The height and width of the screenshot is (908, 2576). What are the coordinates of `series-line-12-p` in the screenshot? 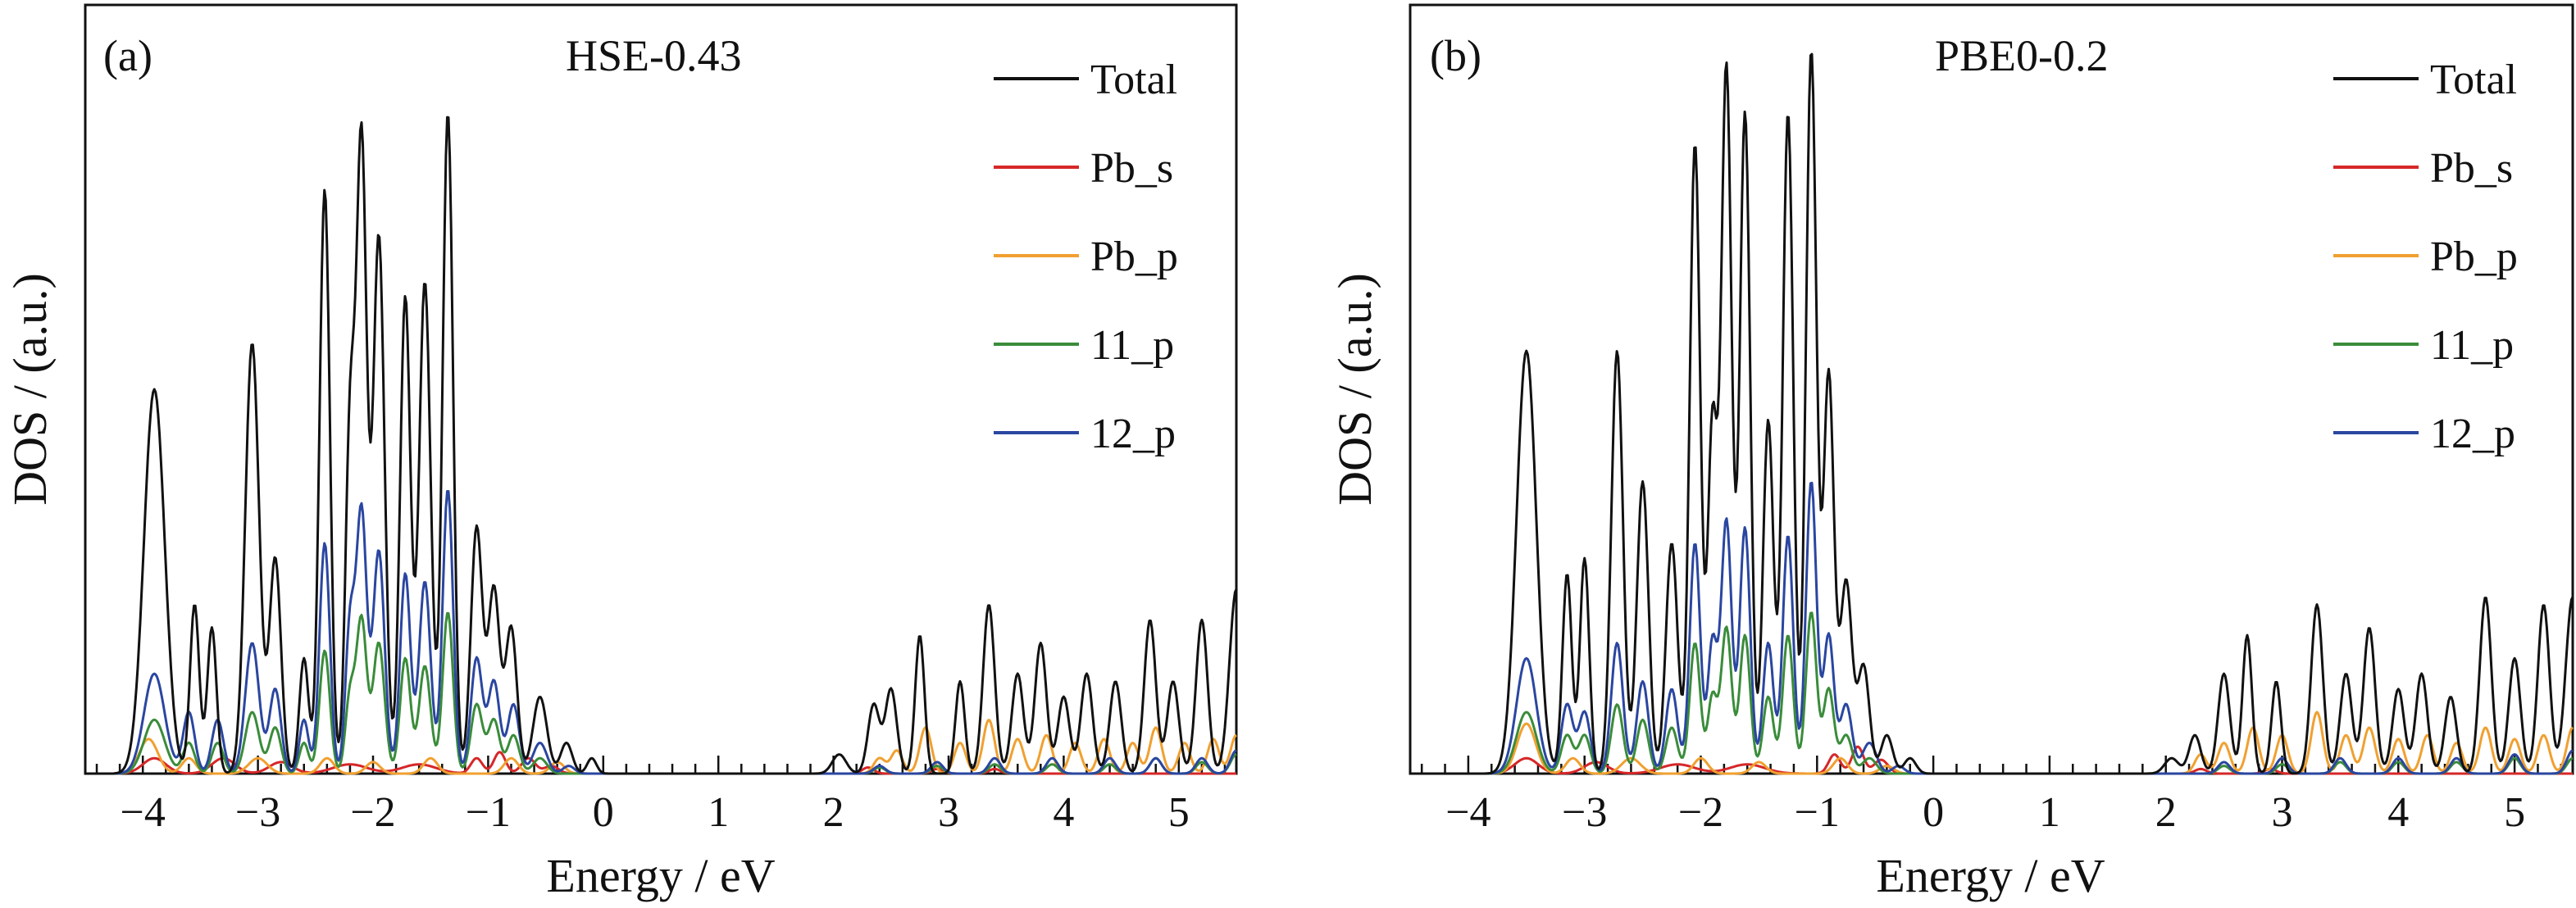 It's located at (1992, 628).